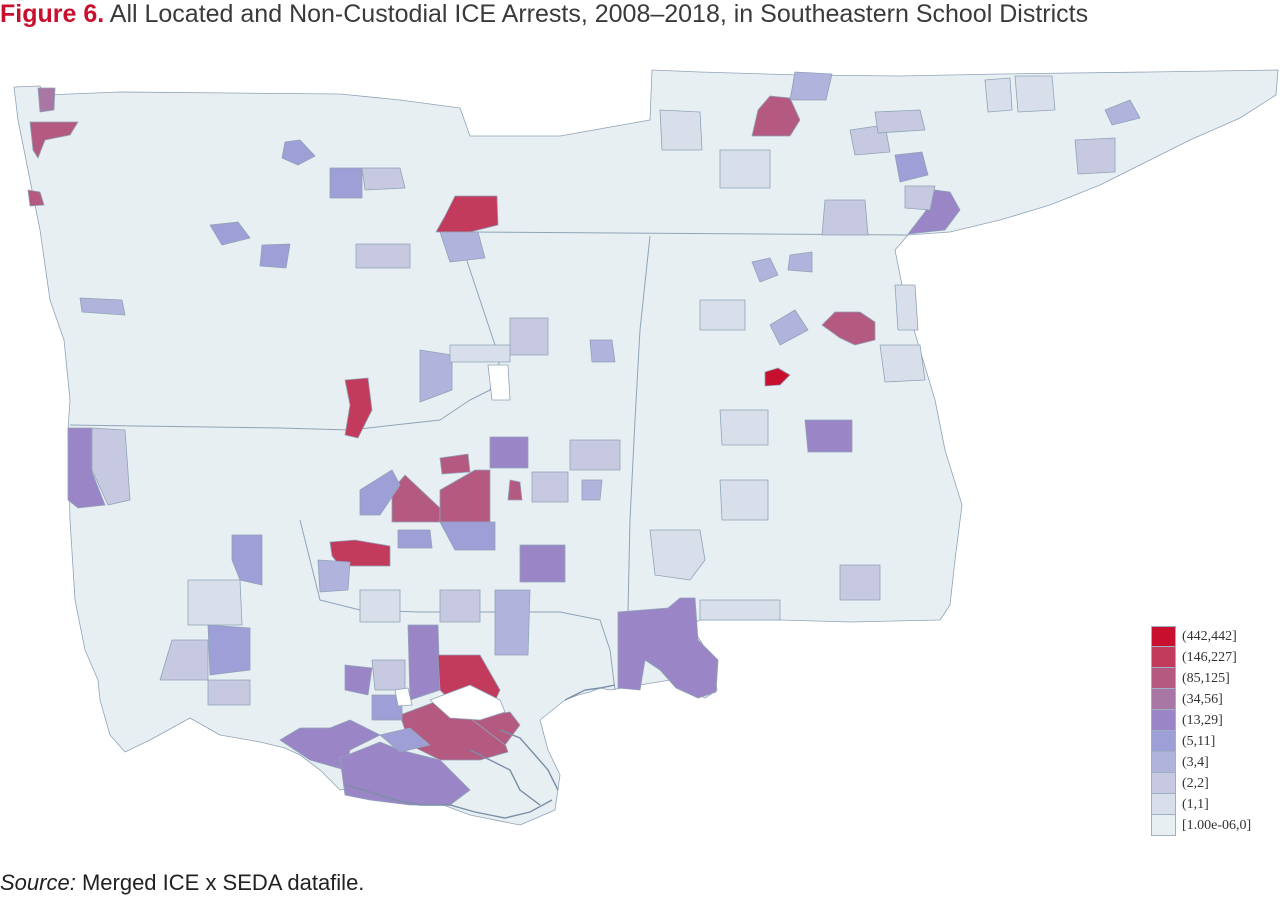 The width and height of the screenshot is (1280, 901). I want to click on source-text: Merged ICE x SEDA datafile., so click(223, 882).